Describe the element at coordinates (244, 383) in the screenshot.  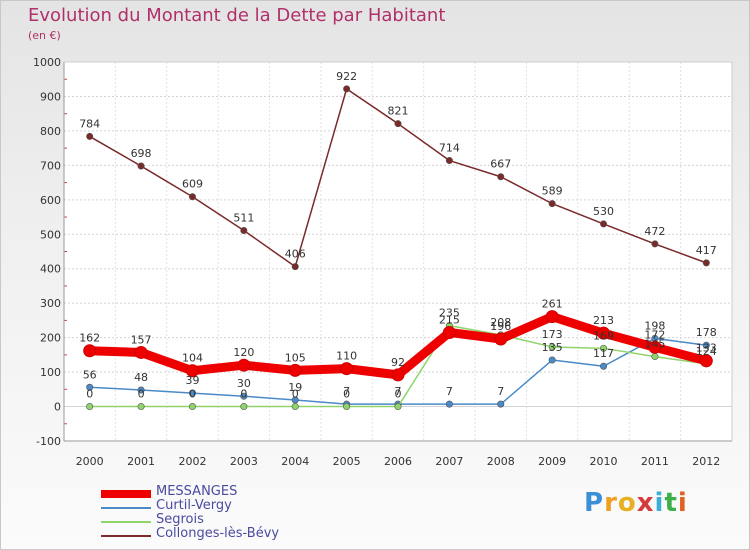
I see `data-label-curtil-vergy: 30` at that location.